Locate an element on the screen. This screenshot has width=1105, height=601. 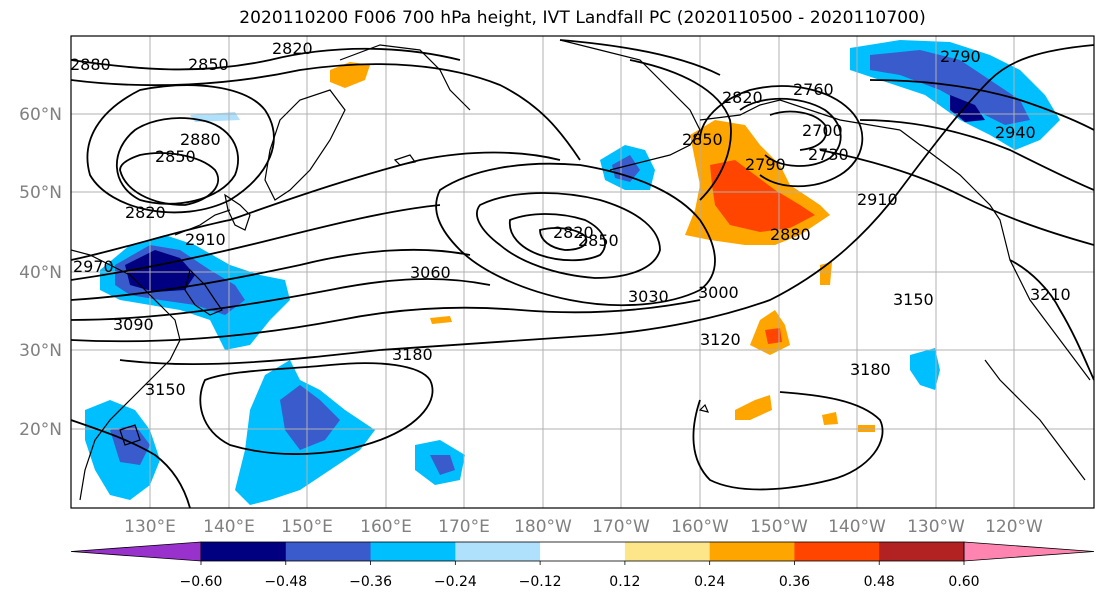
longitude-label: 140°E is located at coordinates (229, 527).